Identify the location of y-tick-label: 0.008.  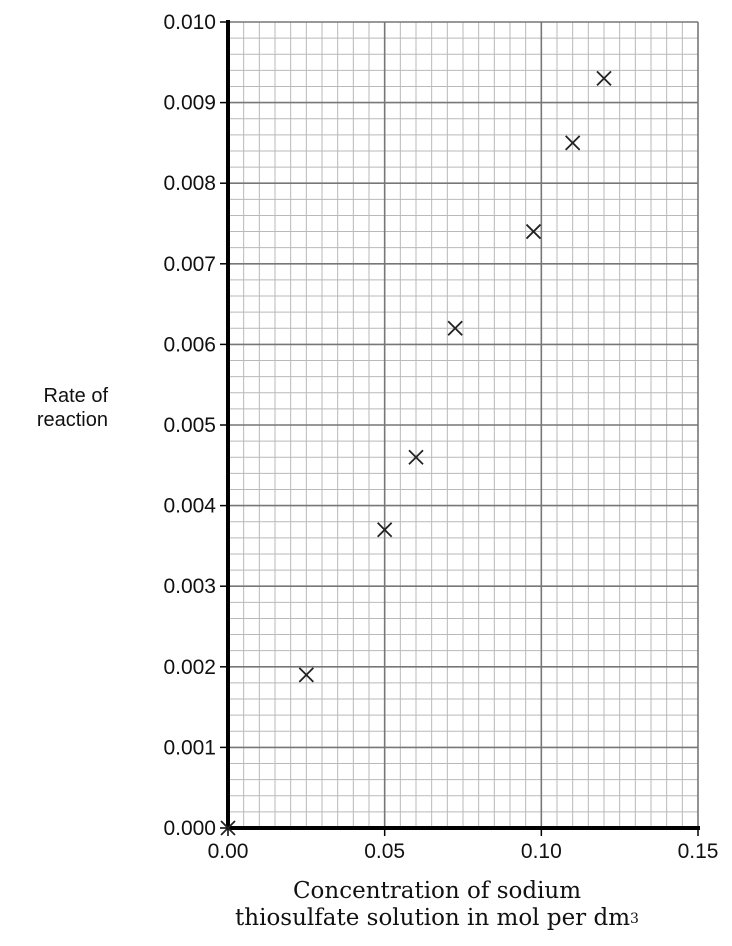
(189, 183).